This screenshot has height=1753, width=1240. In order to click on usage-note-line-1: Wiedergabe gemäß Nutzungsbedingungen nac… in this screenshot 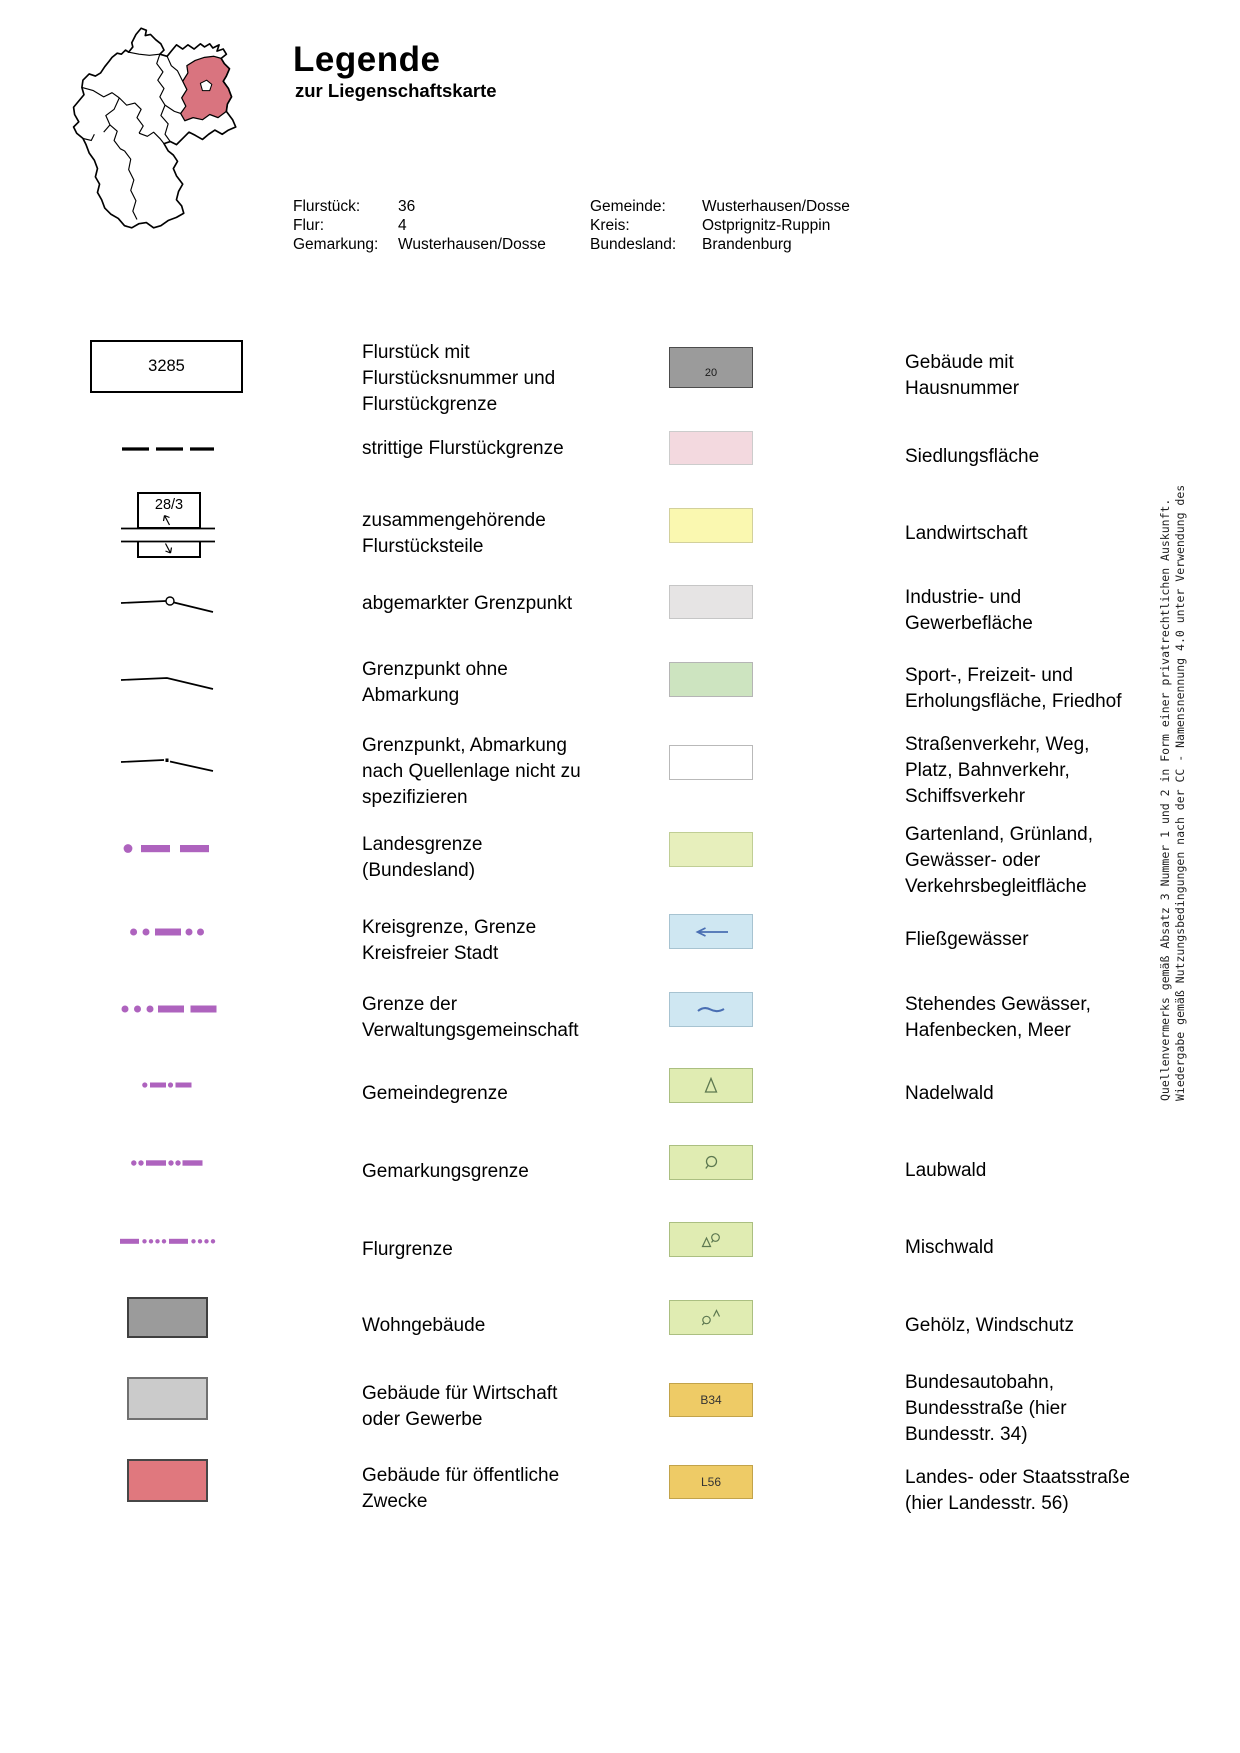, I will do `click(1180, 792)`.